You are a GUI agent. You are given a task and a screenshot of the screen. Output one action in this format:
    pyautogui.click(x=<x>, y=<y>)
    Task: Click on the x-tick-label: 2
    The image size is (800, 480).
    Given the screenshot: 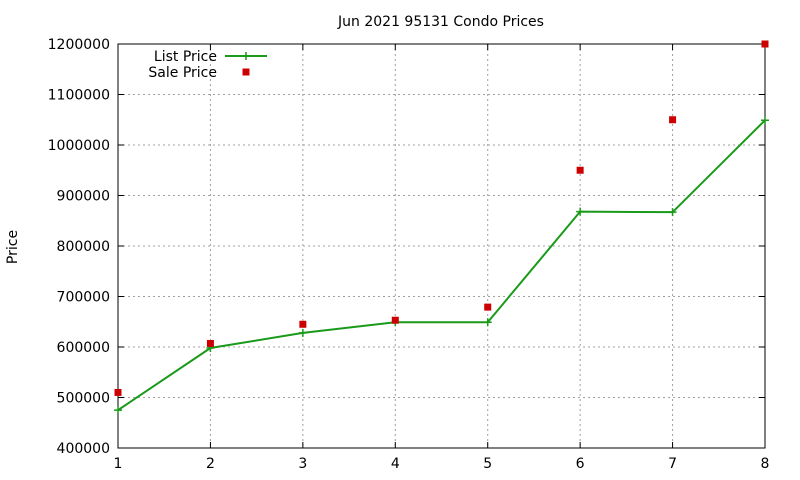 What is the action you would take?
    pyautogui.click(x=210, y=464)
    